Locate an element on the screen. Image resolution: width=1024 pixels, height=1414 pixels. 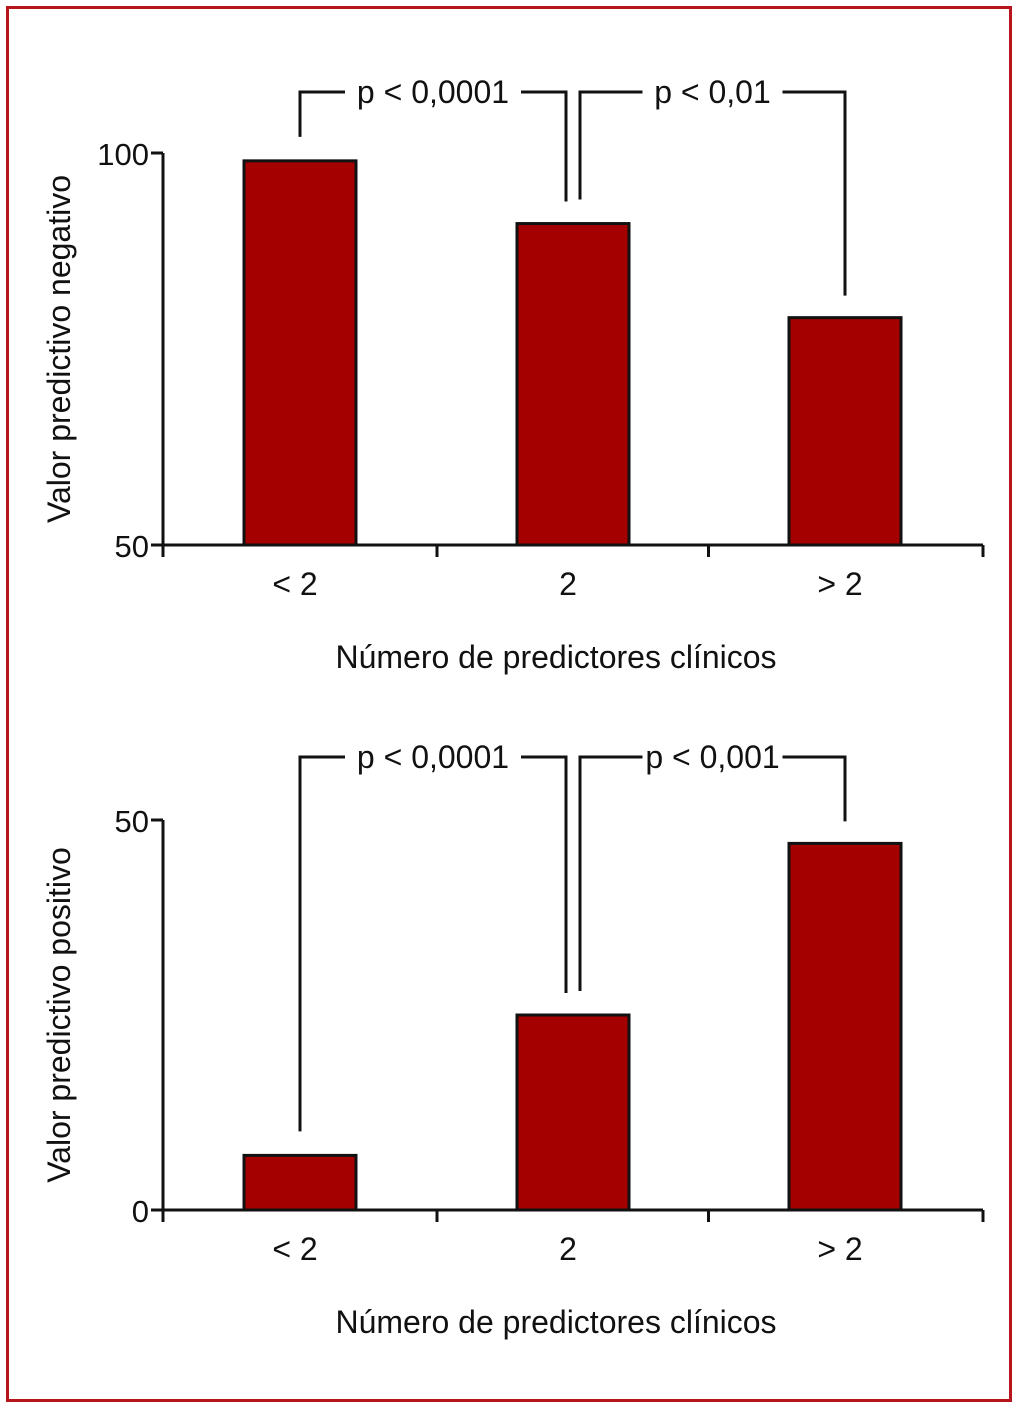
y-axis-label: Valor predictivo negativo is located at coordinates (59, 349).